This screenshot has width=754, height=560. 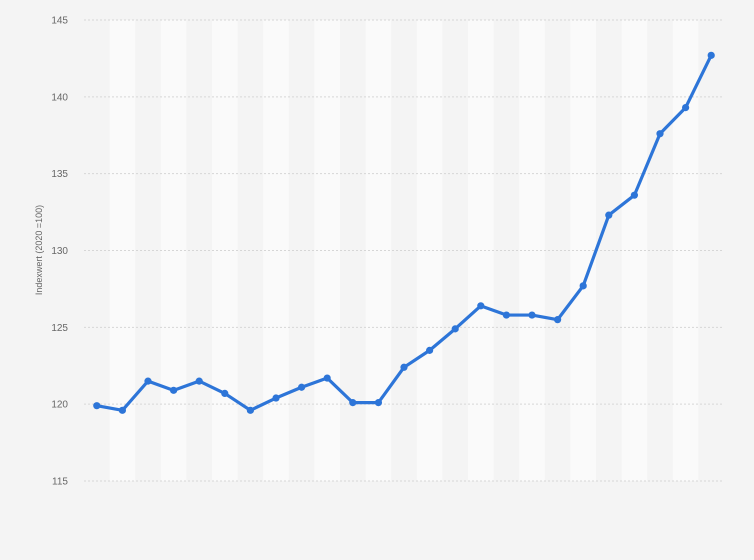 I want to click on y-tick-label: 140, so click(x=59, y=97).